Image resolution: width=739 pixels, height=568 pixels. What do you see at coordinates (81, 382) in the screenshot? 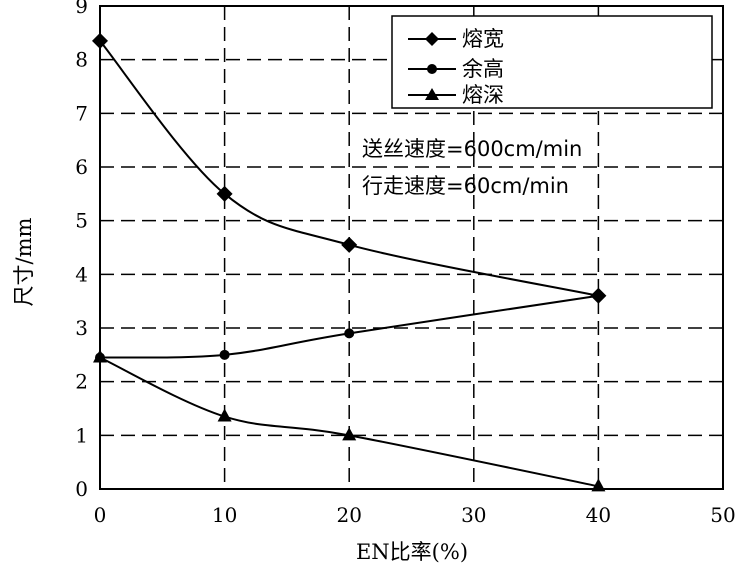
I see `y-tick-label: 2` at bounding box center [81, 382].